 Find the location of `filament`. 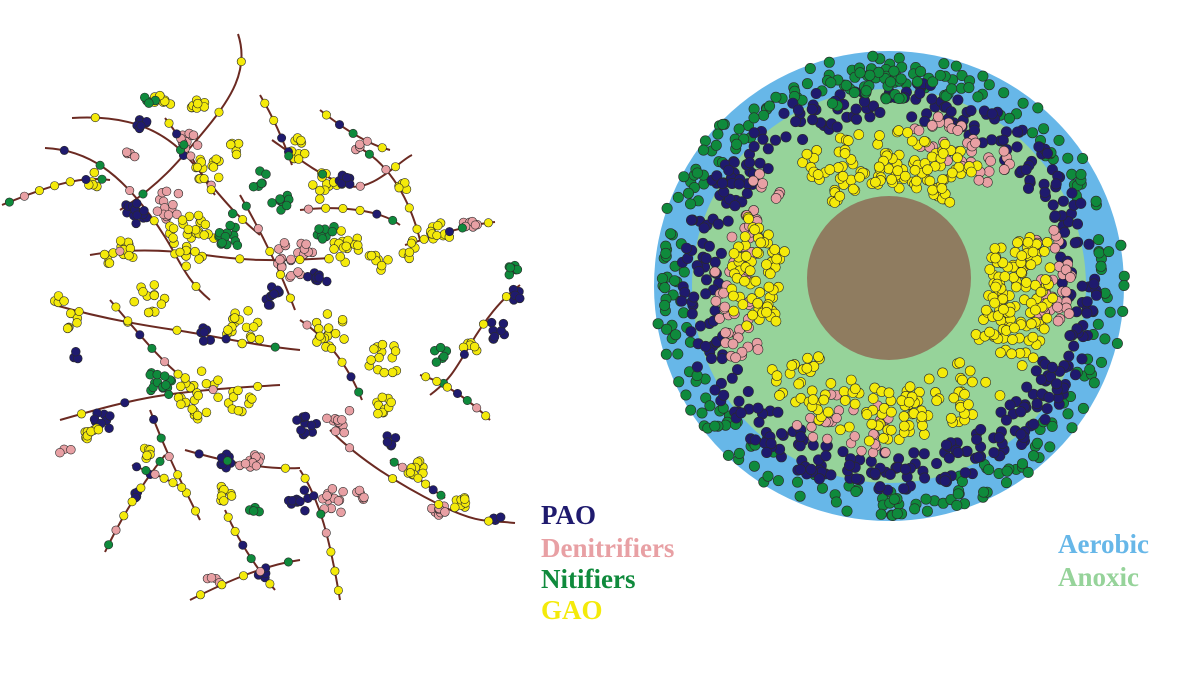

filament is located at coordinates (455, 397).